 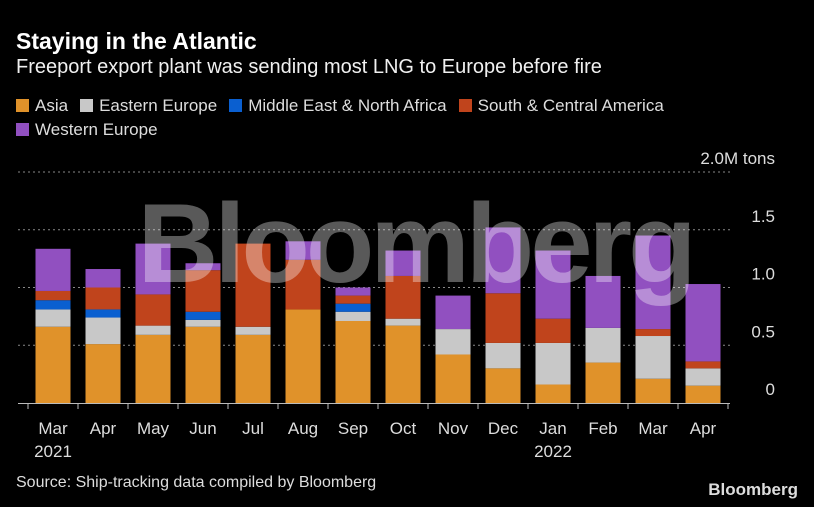 I want to click on legend-label: Eastern Europe, so click(x=158, y=105).